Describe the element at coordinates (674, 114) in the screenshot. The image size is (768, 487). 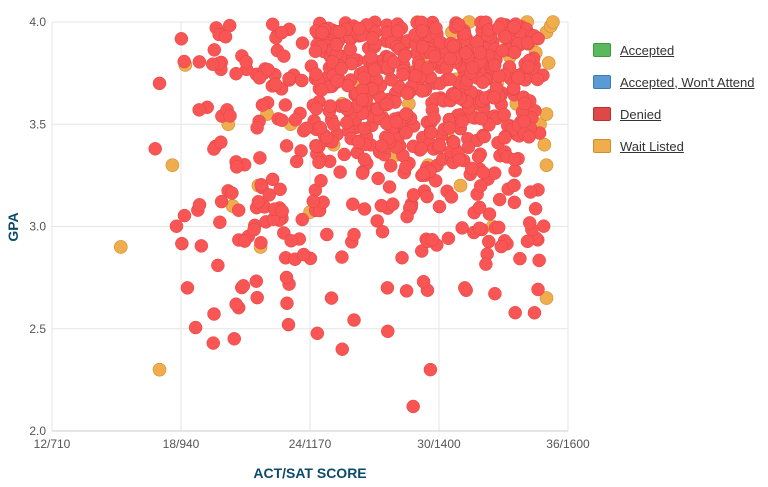
I see `legend-item-denied: Denied` at that location.